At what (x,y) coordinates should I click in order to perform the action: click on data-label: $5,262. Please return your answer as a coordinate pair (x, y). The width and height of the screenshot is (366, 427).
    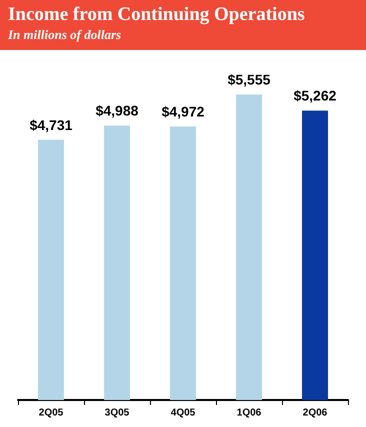
    Looking at the image, I should click on (315, 96).